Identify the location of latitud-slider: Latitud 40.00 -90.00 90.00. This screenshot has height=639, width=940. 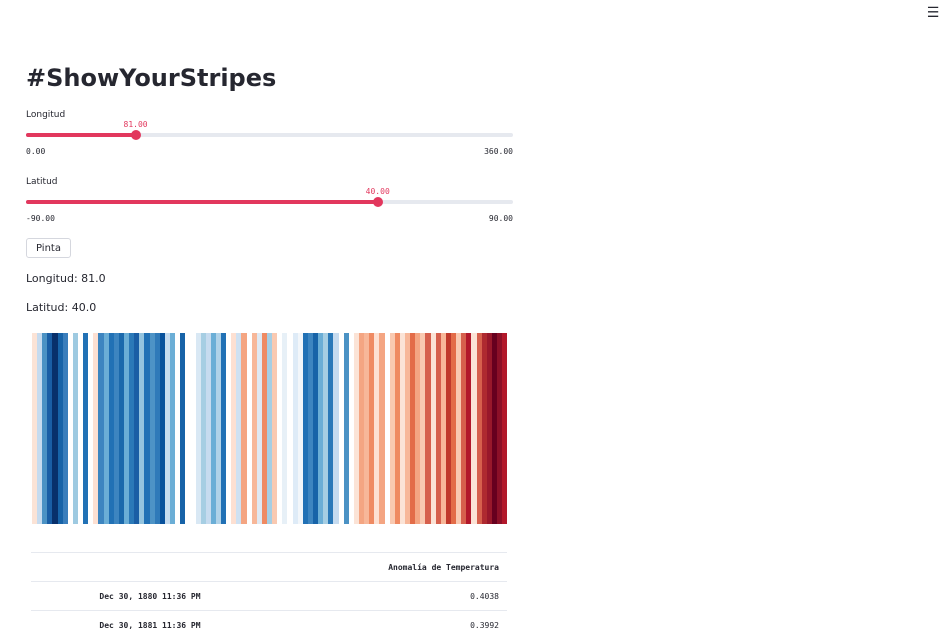
(269, 205).